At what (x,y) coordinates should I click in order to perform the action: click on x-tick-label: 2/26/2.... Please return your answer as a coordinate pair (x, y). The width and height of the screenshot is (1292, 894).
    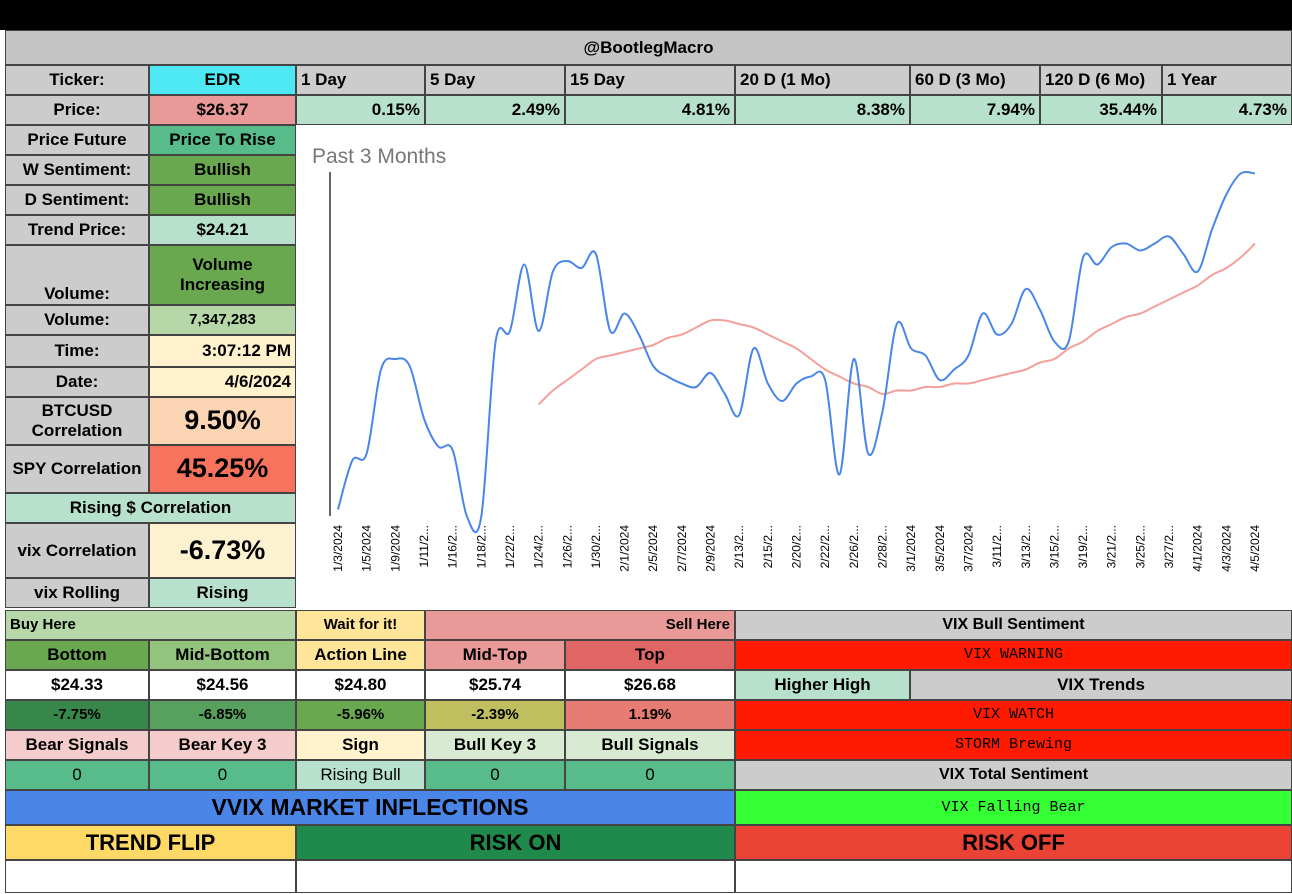
    Looking at the image, I should click on (854, 546).